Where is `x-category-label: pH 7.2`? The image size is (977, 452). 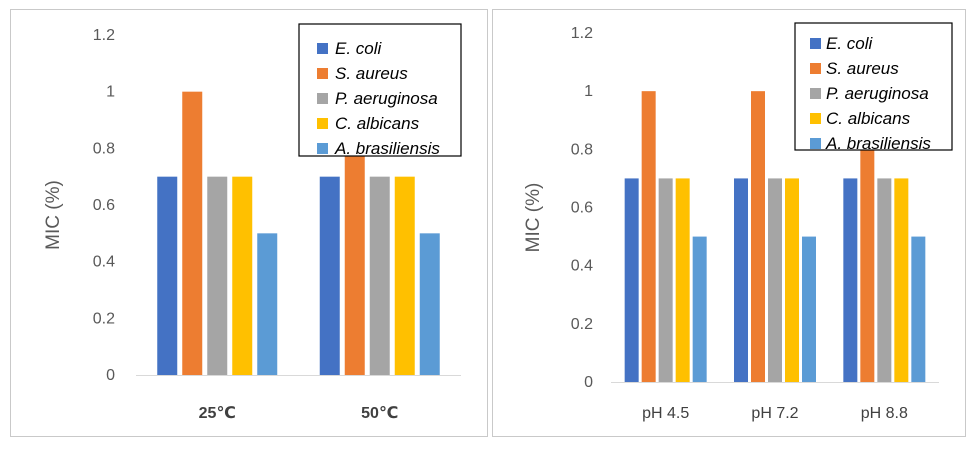 x-category-label: pH 7.2 is located at coordinates (774, 413).